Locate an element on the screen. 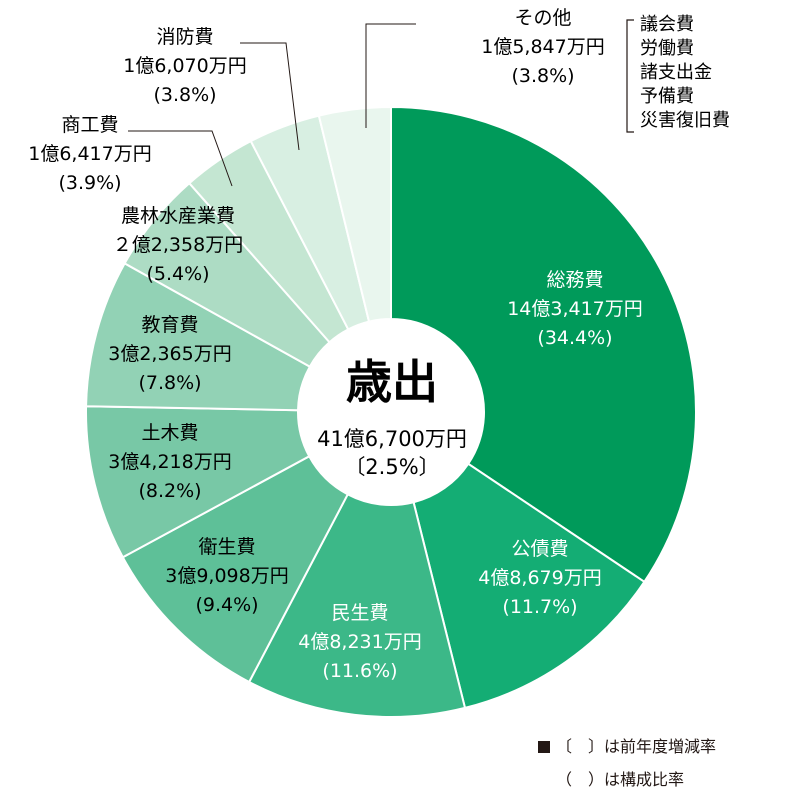 This screenshot has width=786, height=796. slice-amount-label: 3億2,365万円 is located at coordinates (169, 354).